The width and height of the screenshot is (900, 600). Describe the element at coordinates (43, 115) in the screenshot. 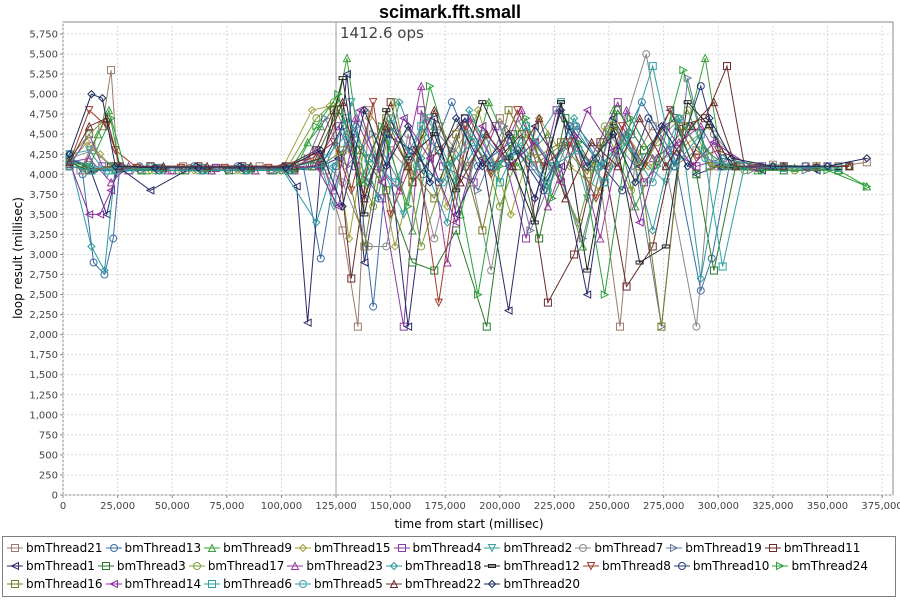

I see `y-tick-label: 4,750` at that location.